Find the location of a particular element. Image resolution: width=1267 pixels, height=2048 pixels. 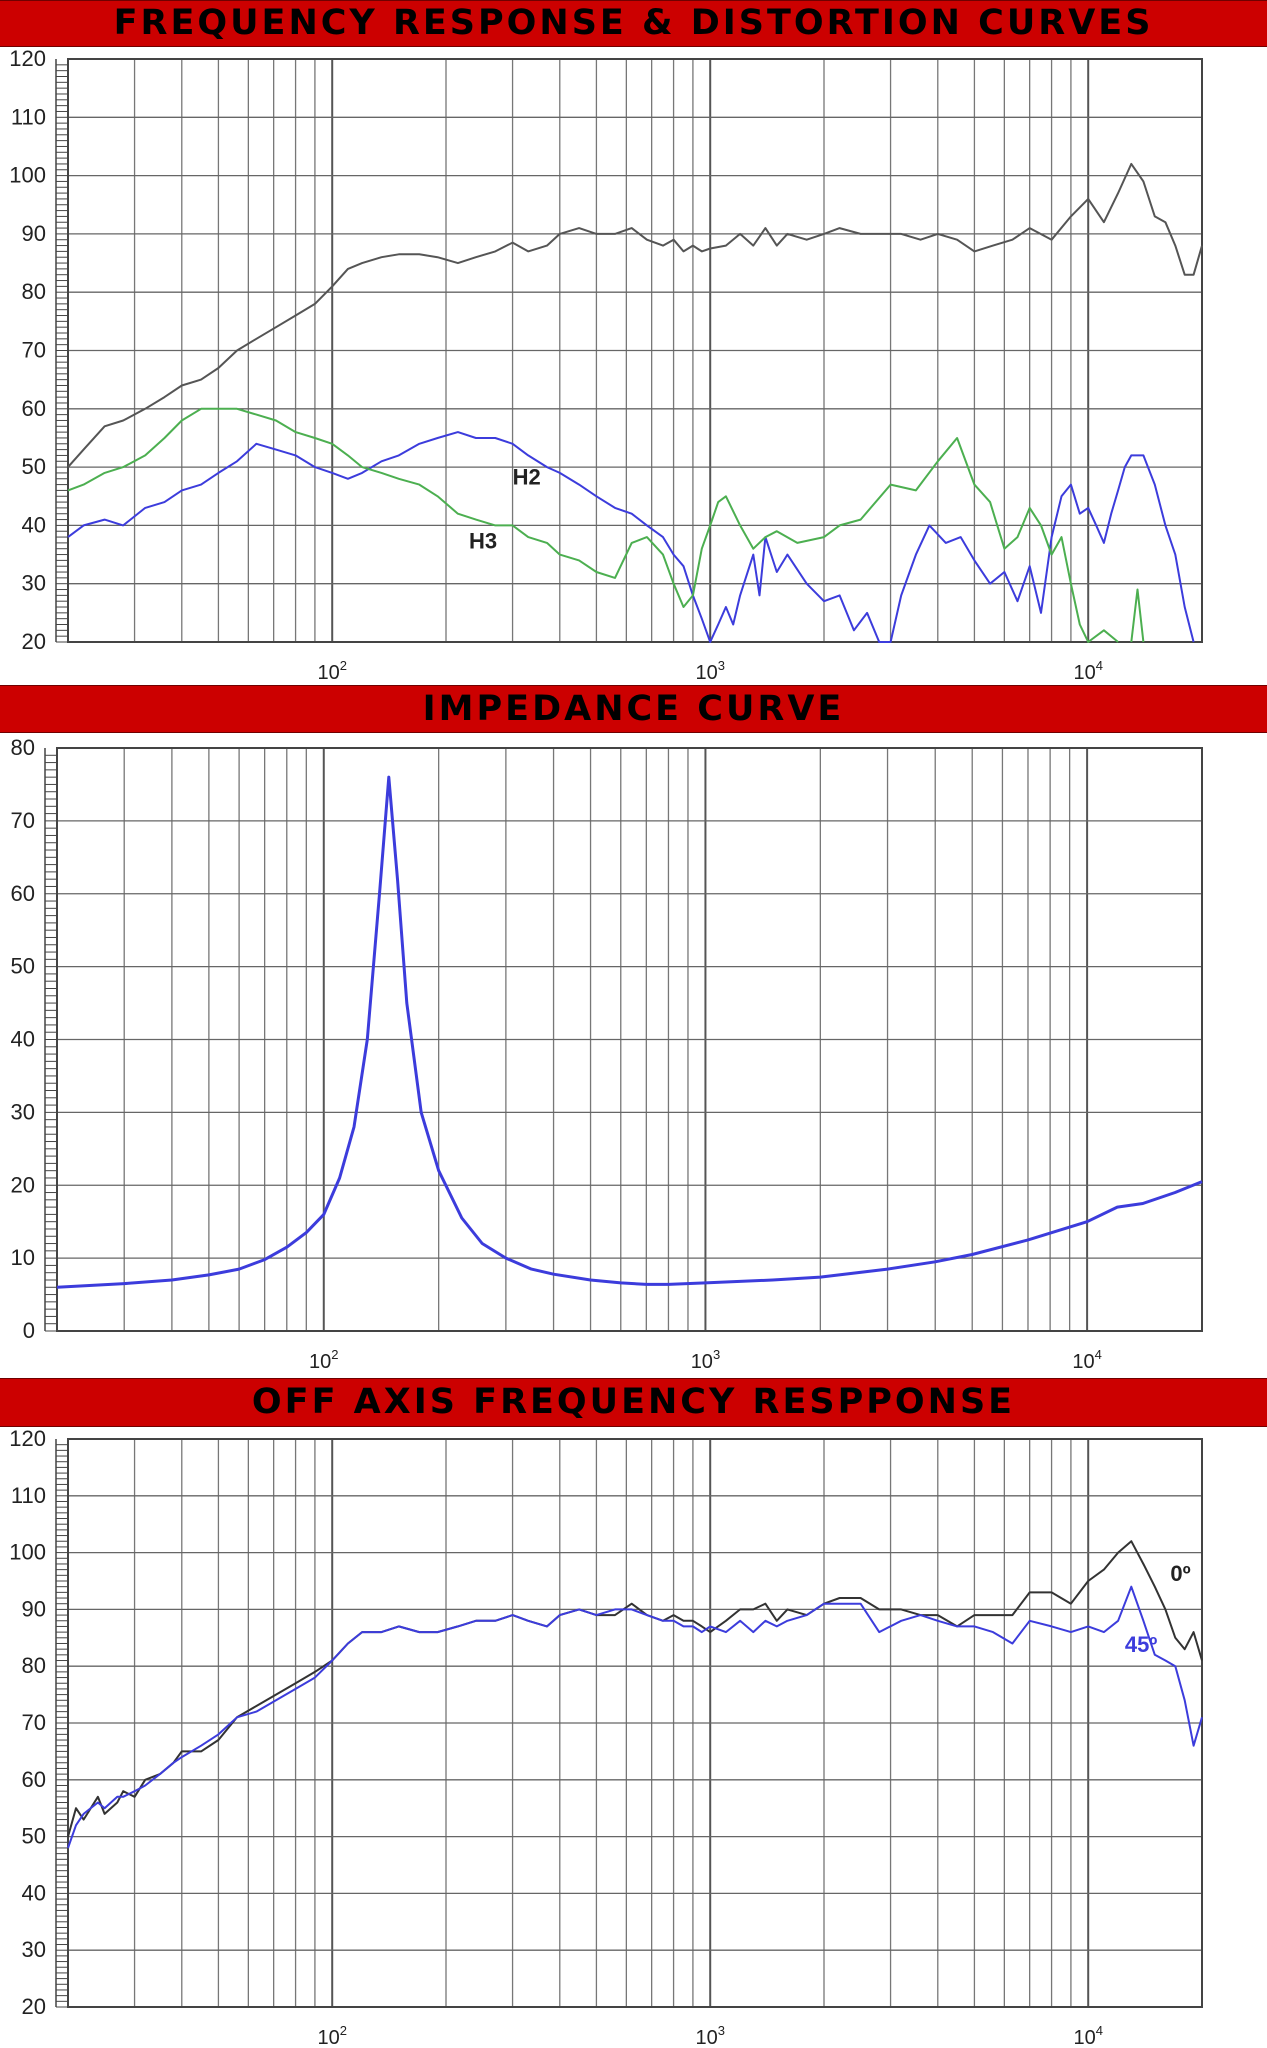

panel-banner: IMPEDANCE CURVE is located at coordinates (633, 709).